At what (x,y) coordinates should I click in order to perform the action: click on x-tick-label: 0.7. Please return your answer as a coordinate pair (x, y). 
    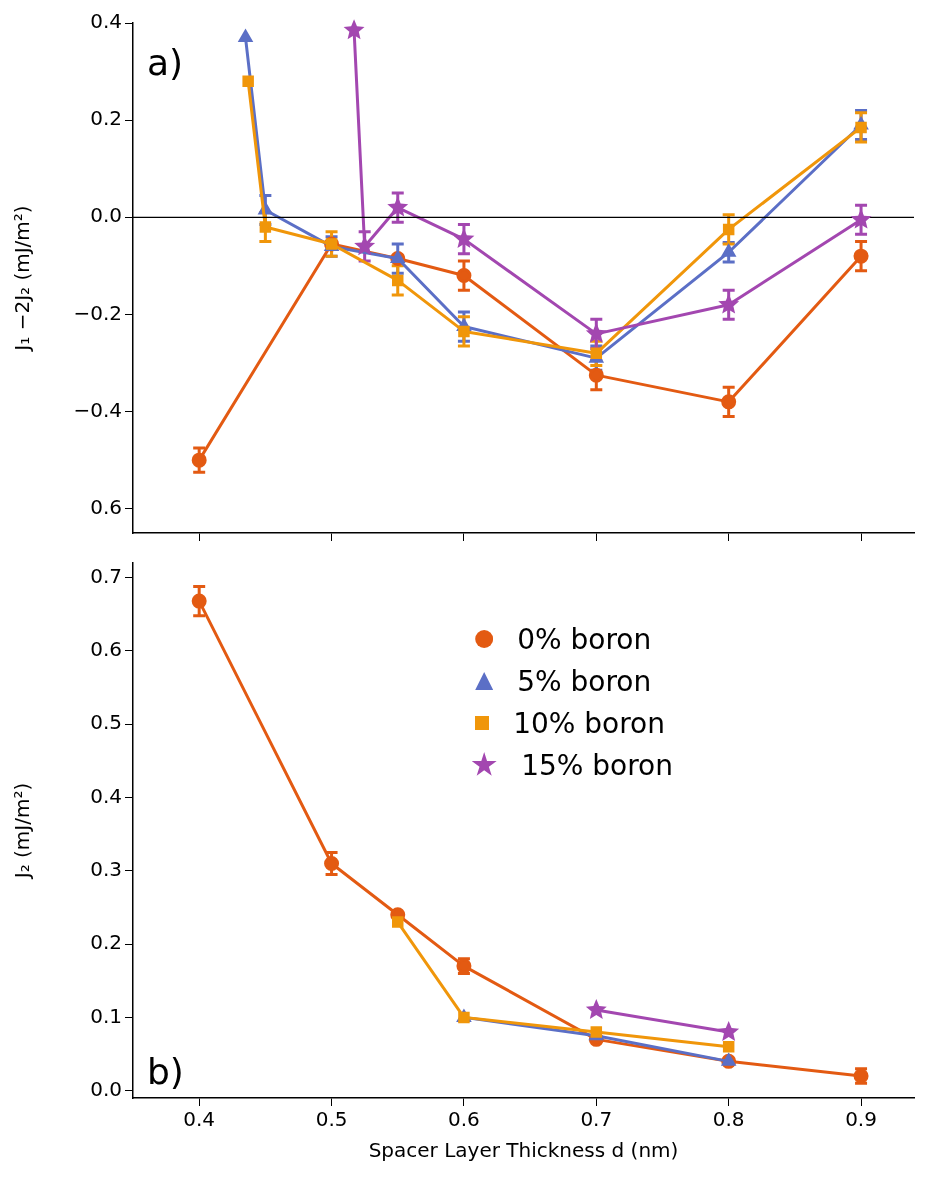
    Looking at the image, I should click on (596, 1119).